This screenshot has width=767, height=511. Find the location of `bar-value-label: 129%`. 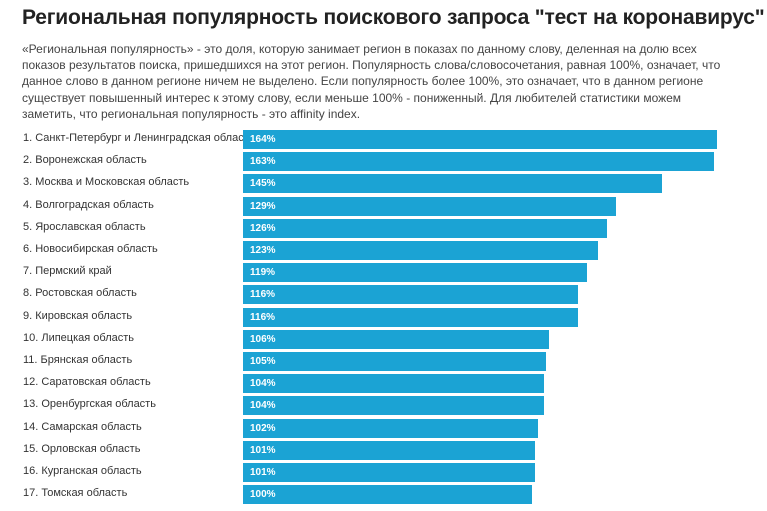

bar-value-label: 129% is located at coordinates (263, 206).